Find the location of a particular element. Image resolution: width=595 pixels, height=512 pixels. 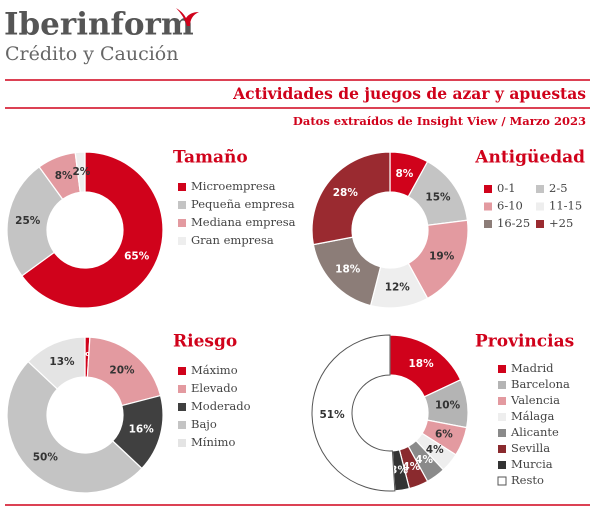

legend-label: Murcia is located at coordinates (532, 464).